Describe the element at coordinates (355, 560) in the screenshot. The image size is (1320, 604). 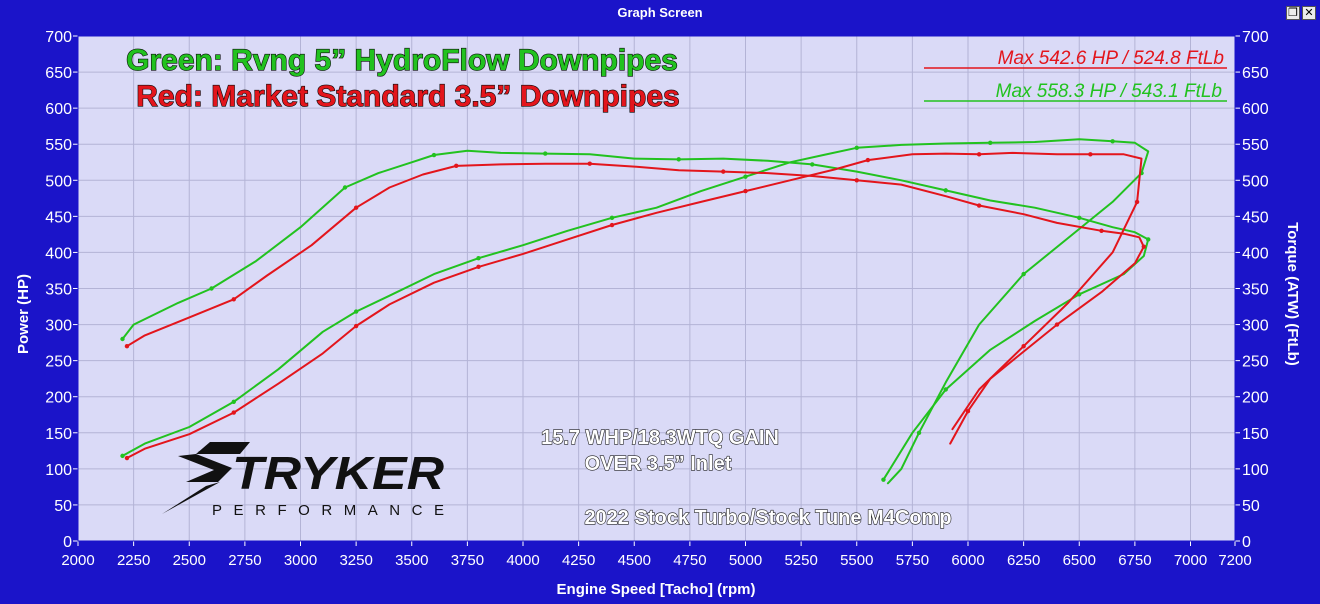
I see `x-tick-label: 3250` at that location.